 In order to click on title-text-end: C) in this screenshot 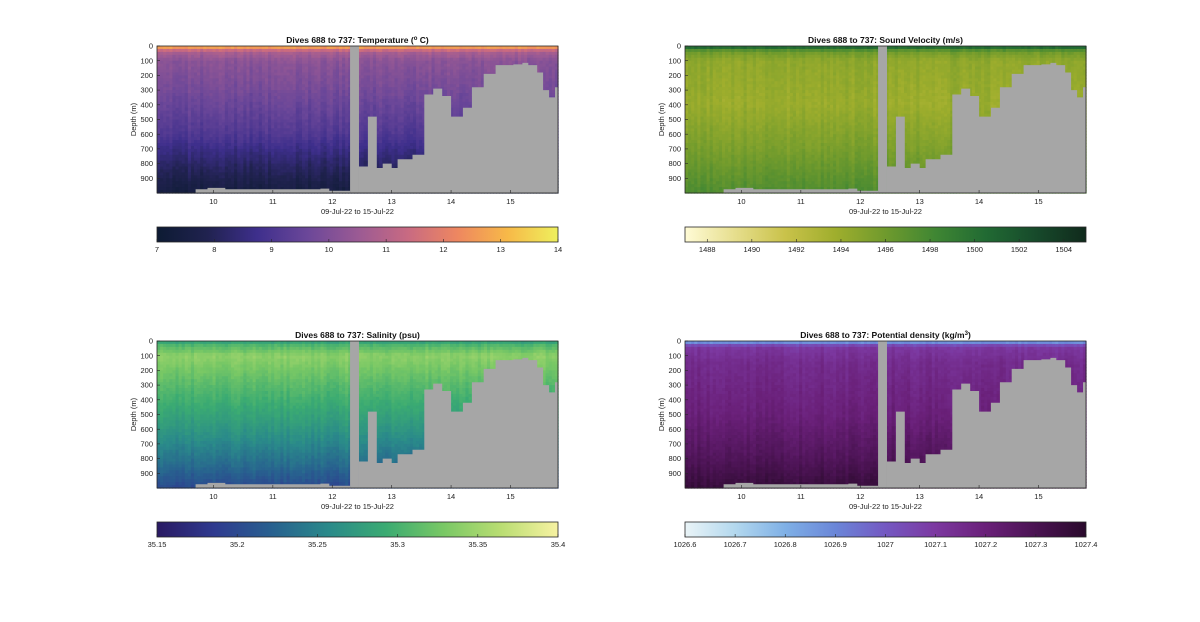, I will do `click(423, 40)`.